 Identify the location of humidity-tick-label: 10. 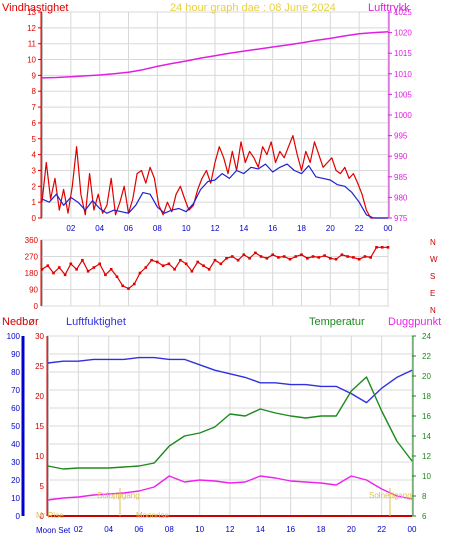
(15, 498).